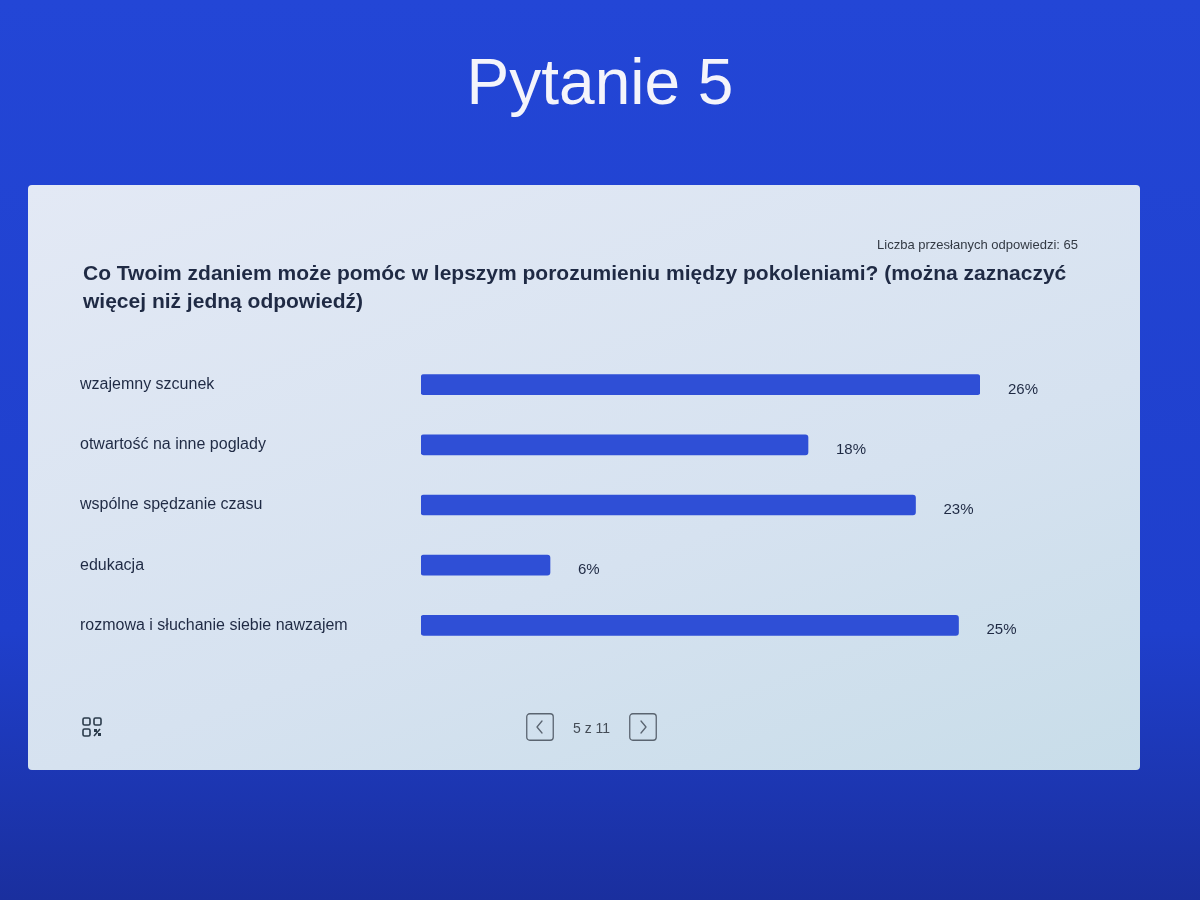 This screenshot has width=1200, height=900. Describe the element at coordinates (600, 82) in the screenshot. I see `chart-title: Pytanie 5` at that location.